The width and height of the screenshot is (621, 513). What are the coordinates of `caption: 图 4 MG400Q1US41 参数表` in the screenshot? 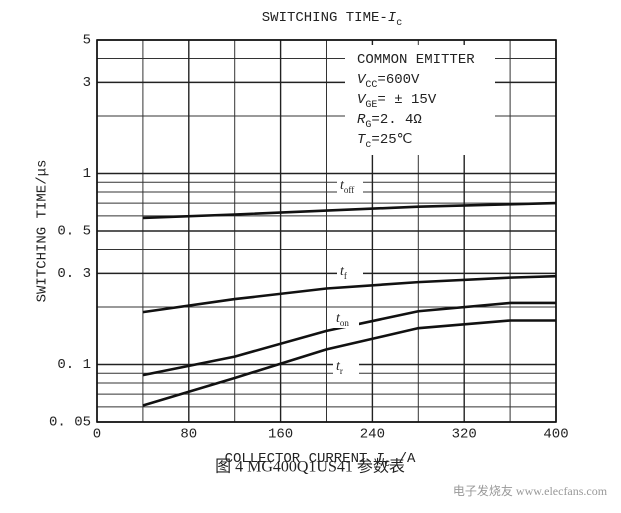 It's located at (310, 467).